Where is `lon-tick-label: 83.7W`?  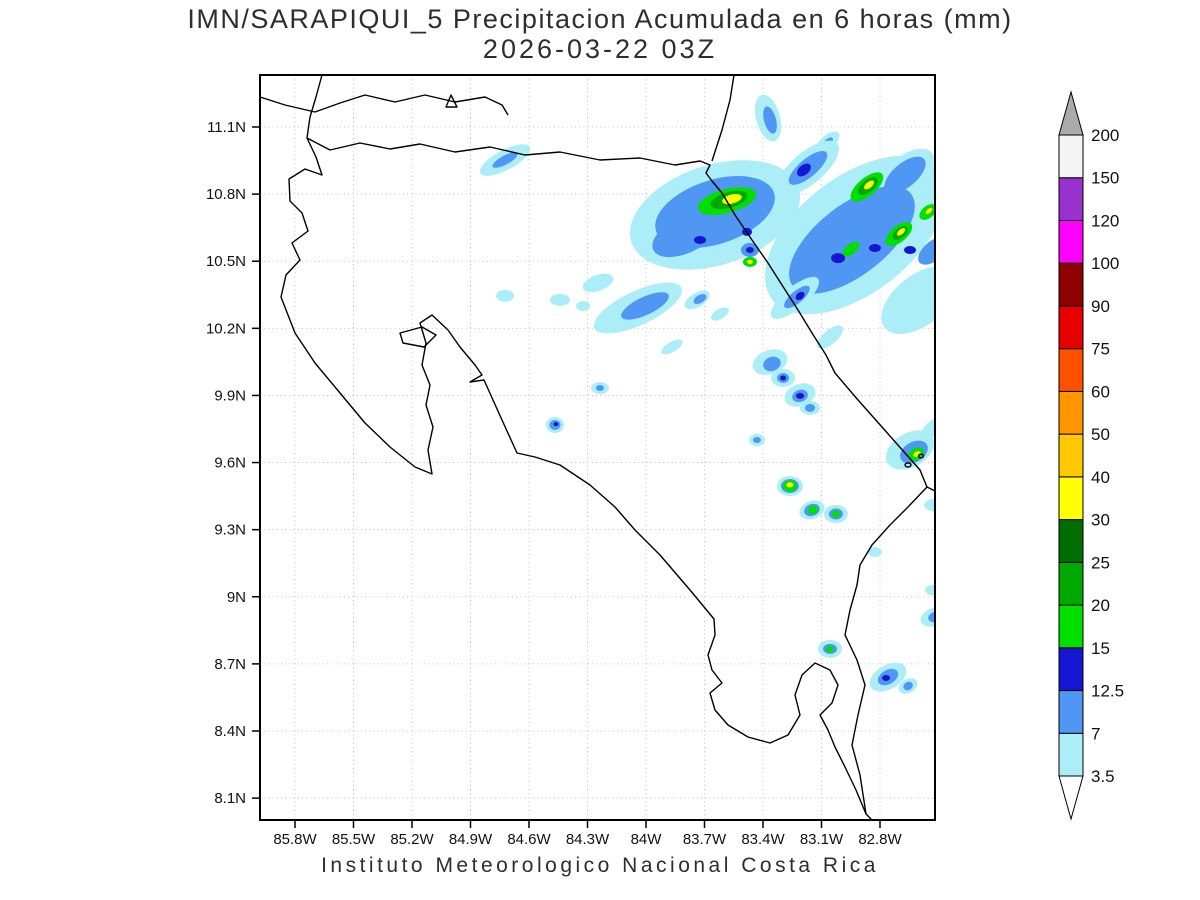 lon-tick-label: 83.7W is located at coordinates (705, 839).